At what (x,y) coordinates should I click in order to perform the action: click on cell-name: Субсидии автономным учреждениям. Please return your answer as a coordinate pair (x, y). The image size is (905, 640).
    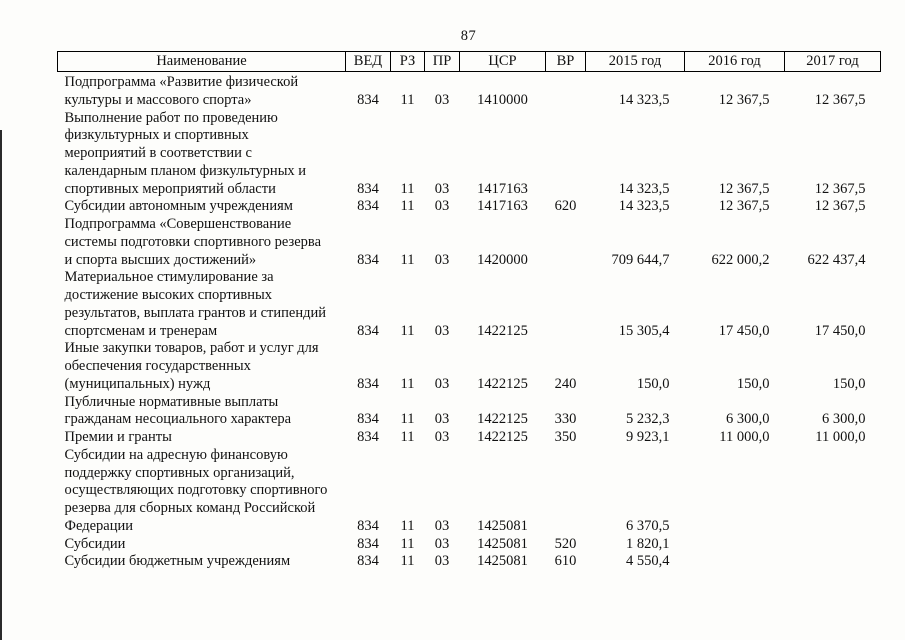
    Looking at the image, I should click on (178, 206).